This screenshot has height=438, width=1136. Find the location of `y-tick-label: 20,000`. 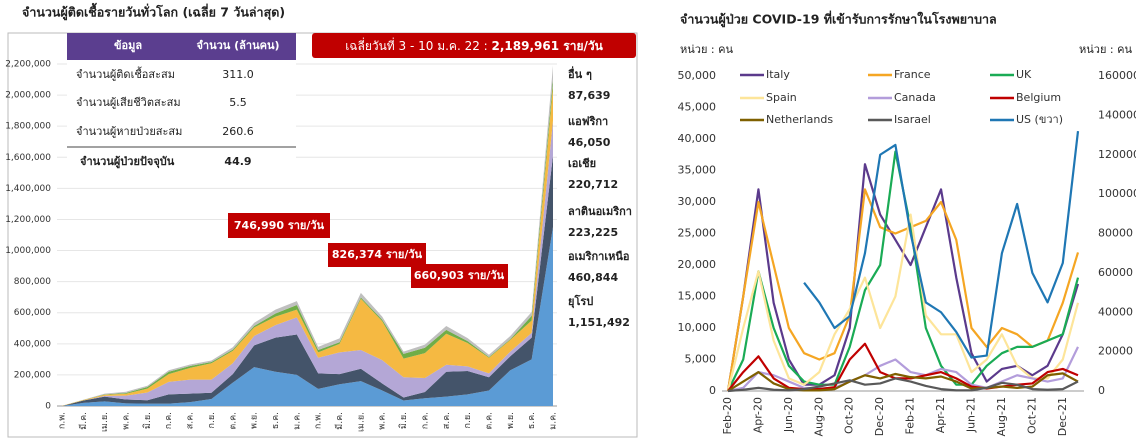

y-tick-label: 20,000 is located at coordinates (697, 264).